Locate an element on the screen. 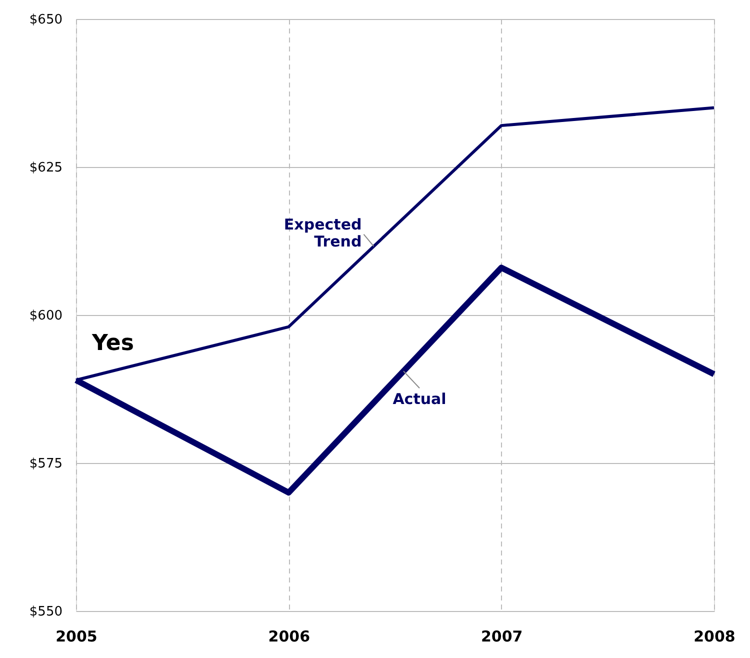  series-label: Actual is located at coordinates (419, 399).